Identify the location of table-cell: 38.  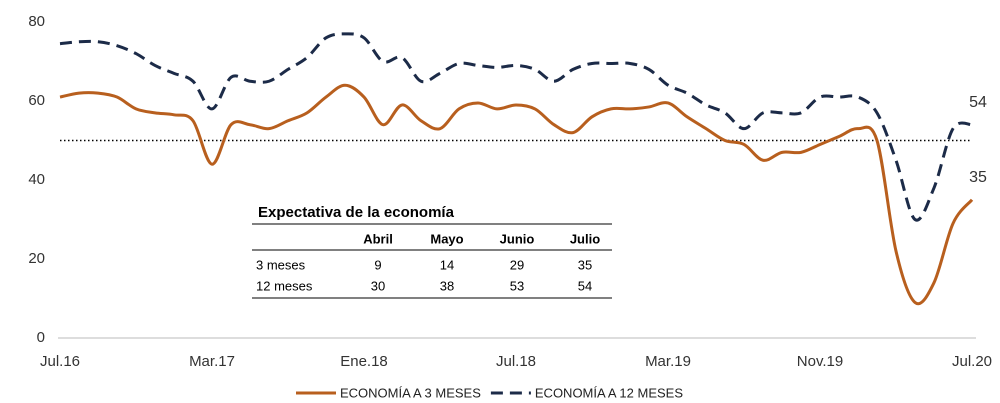
(447, 285).